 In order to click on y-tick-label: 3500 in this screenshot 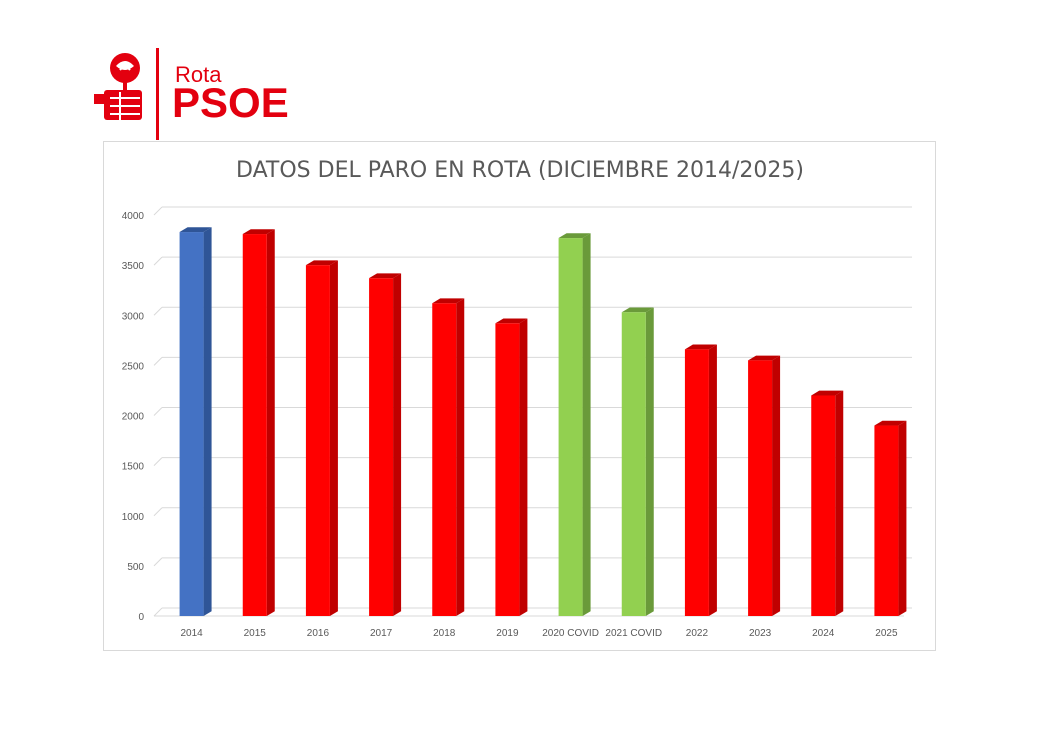, I will do `click(133, 266)`.